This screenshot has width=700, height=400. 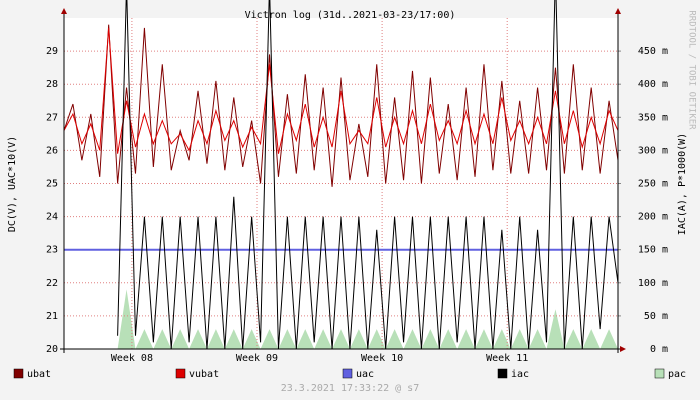 I want to click on y-tick-label: 24, so click(x=52, y=217).